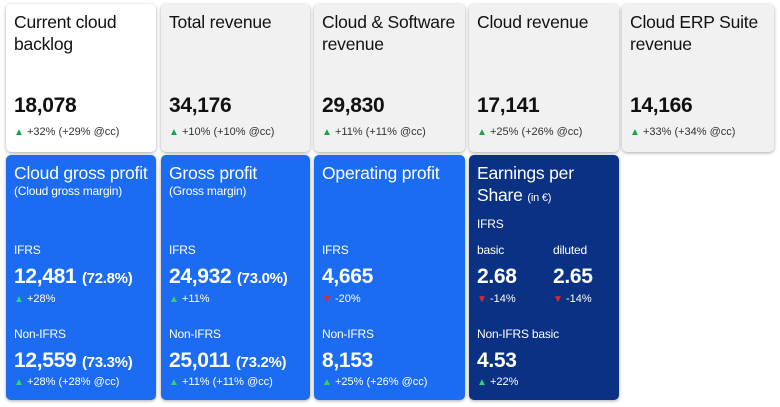 Image resolution: width=780 pixels, height=407 pixels. What do you see at coordinates (107, 278) in the screenshot?
I see `ifrs-margin: (72.8%)` at bounding box center [107, 278].